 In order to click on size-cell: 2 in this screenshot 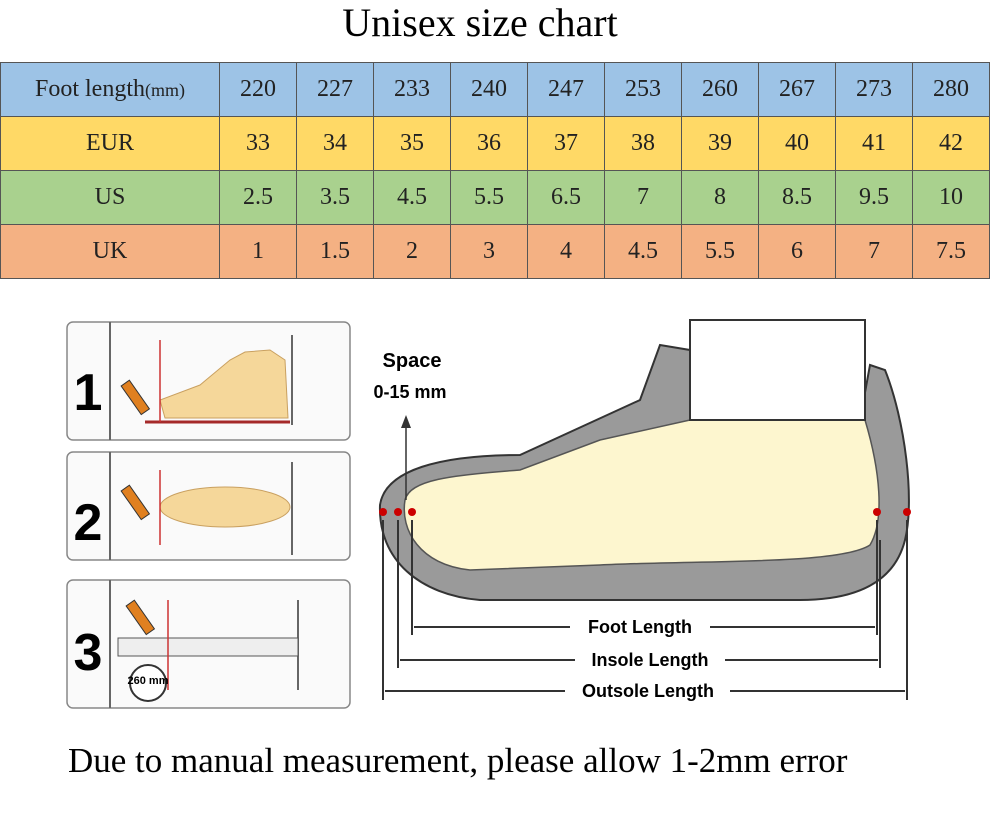, I will do `click(412, 251)`.